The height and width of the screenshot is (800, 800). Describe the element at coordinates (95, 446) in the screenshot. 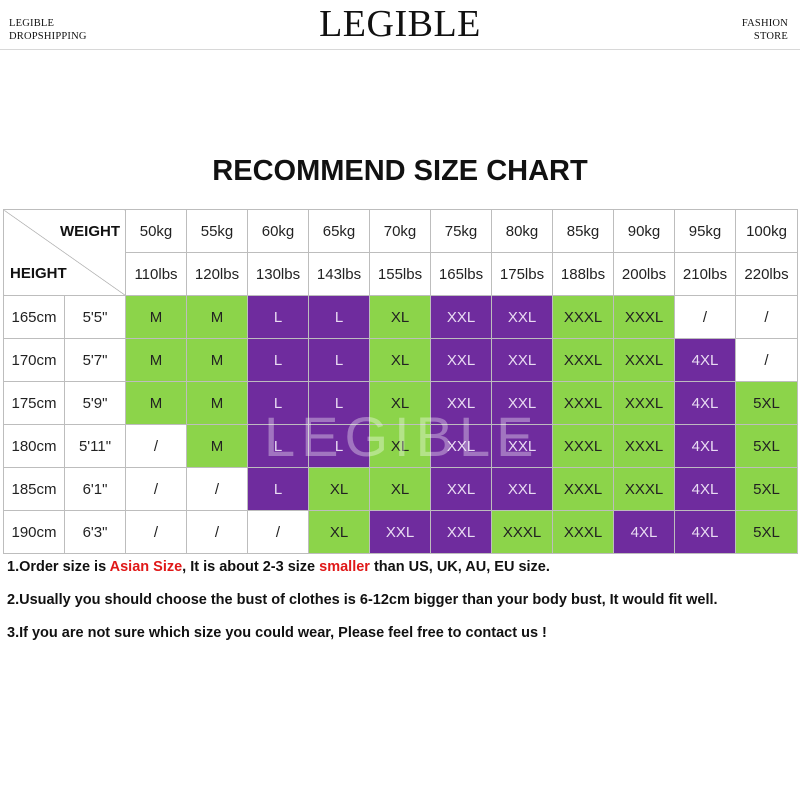

I see `height-ft-cell: 5'11"` at that location.